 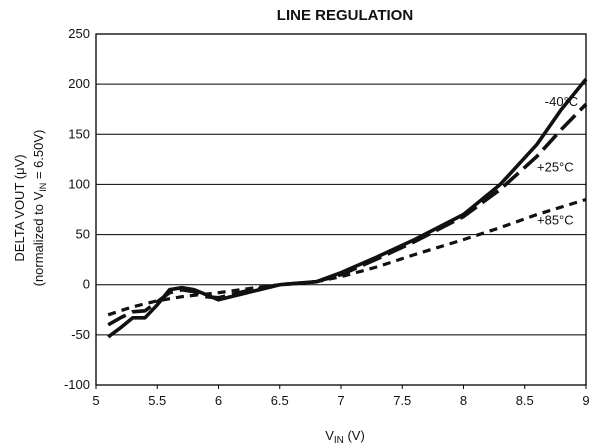 I want to click on x-axis-label-unit: (V), so click(x=354, y=435).